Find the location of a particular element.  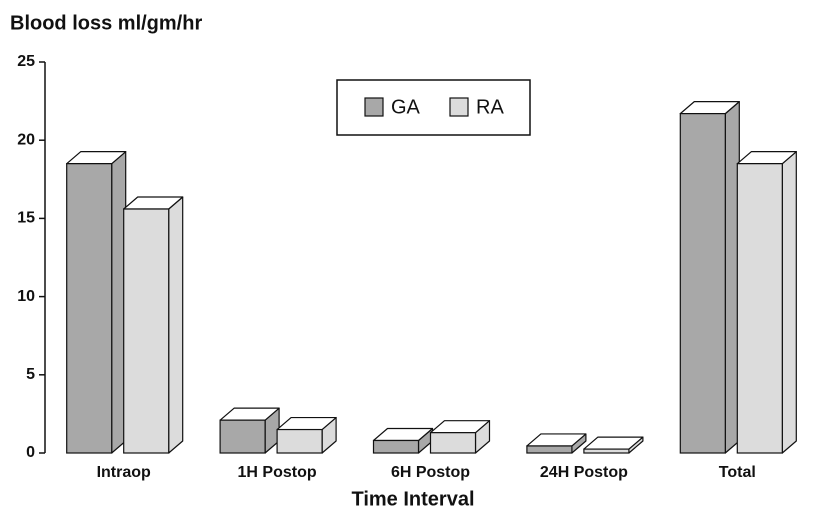

y-tick-label: 0 is located at coordinates (30, 452).